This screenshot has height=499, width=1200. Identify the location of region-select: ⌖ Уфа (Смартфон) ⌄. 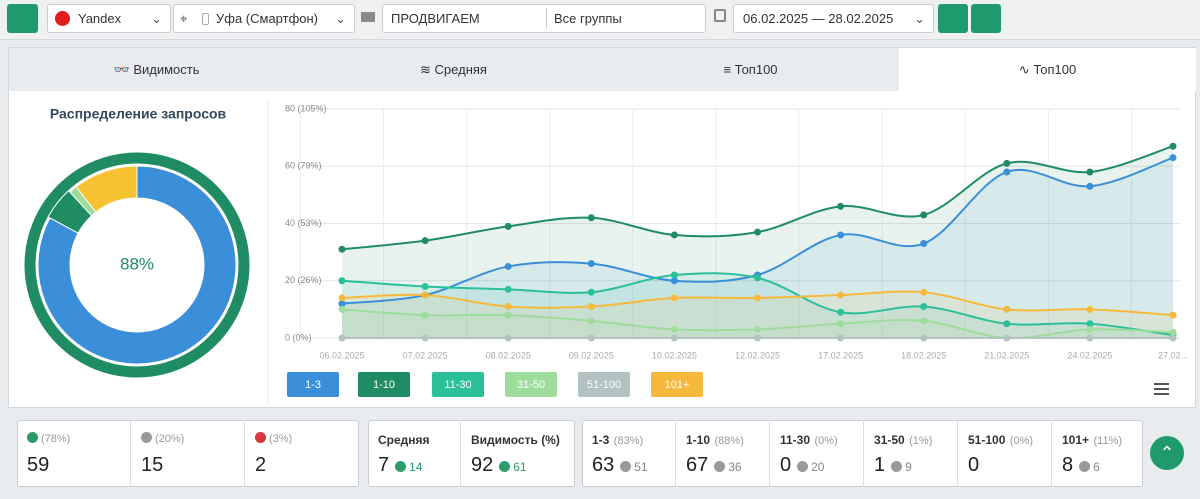
(264, 18).